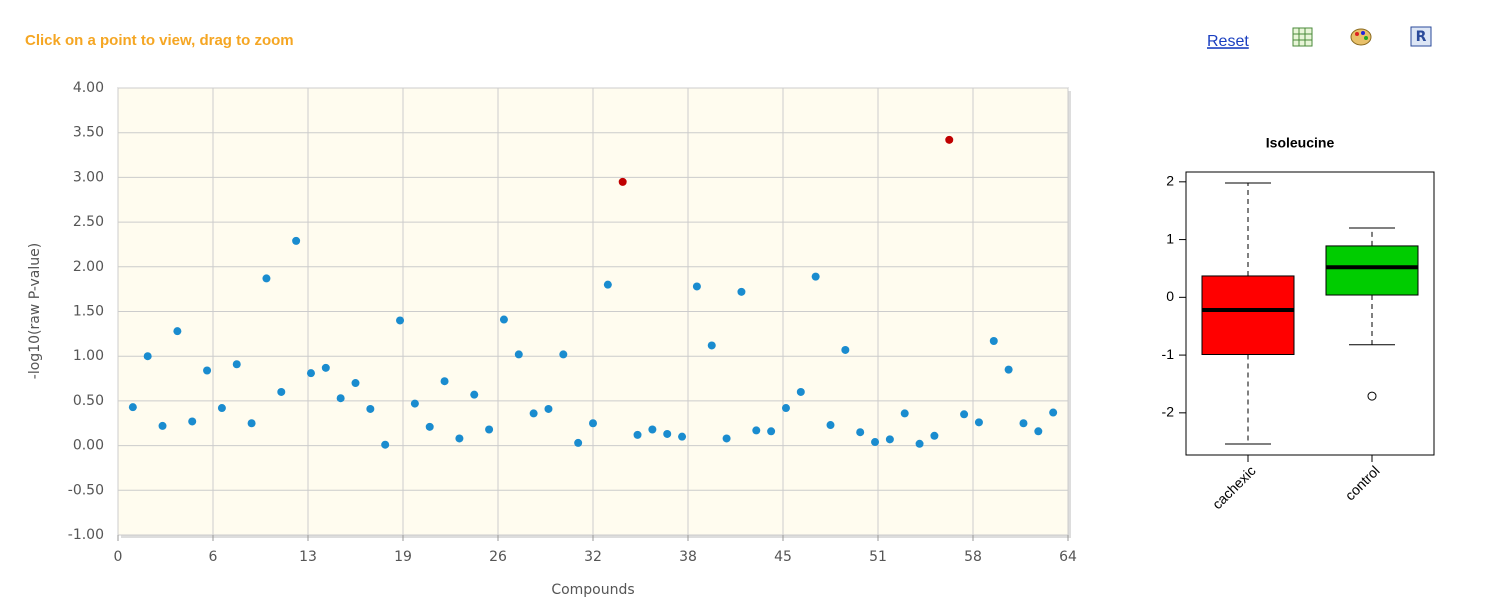  What do you see at coordinates (1361, 37) in the screenshot?
I see `palette-icon` at bounding box center [1361, 37].